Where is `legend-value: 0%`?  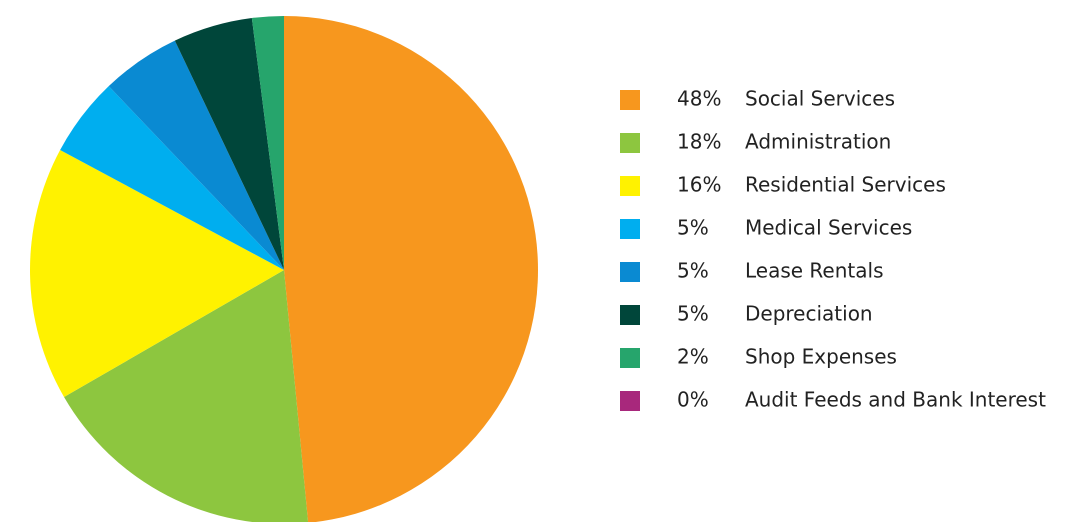 legend-value: 0% is located at coordinates (693, 400).